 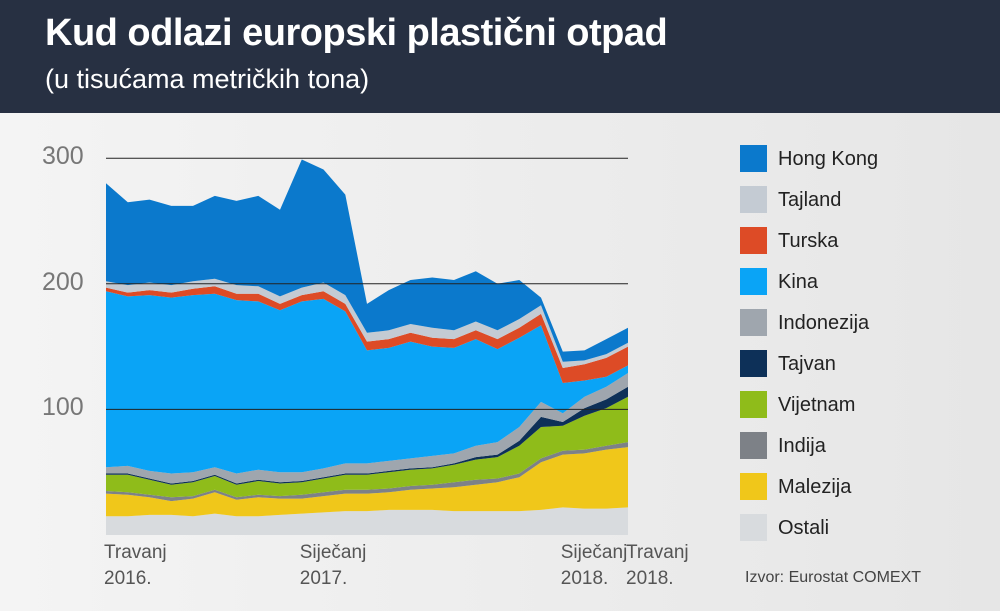 What do you see at coordinates (815, 487) in the screenshot?
I see `legend-label: Malezija` at bounding box center [815, 487].